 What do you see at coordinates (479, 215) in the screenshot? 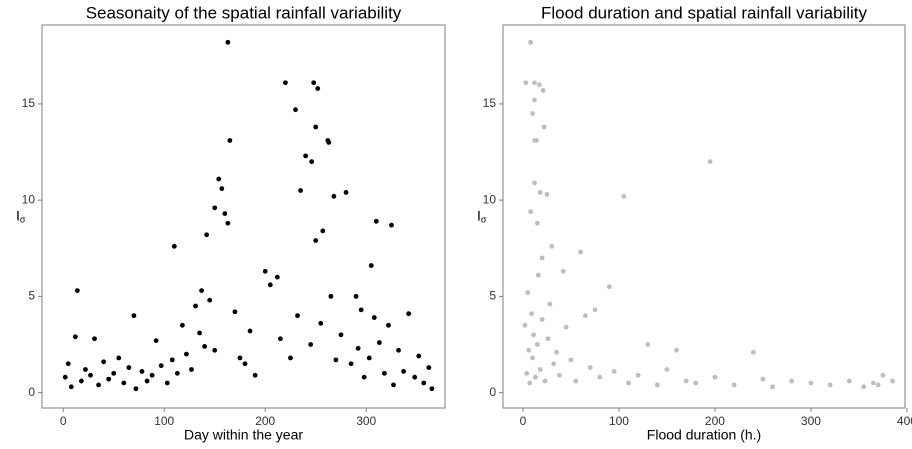
I see `y-axis-label-main: I` at bounding box center [479, 215].